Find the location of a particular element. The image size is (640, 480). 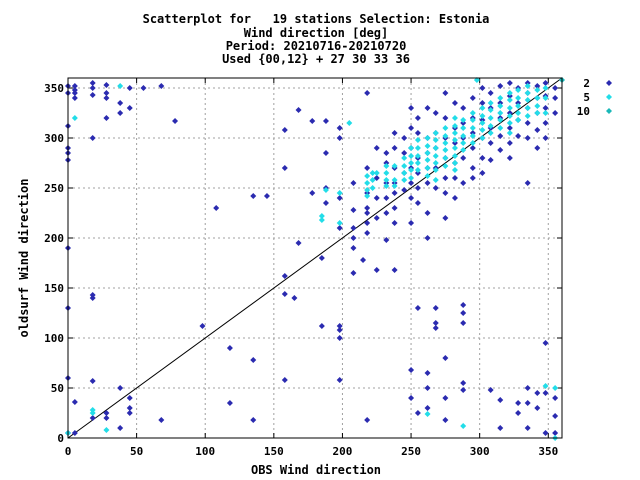

title-line-4: Used {00,12} + 27 30 33 36 is located at coordinates (316, 59).